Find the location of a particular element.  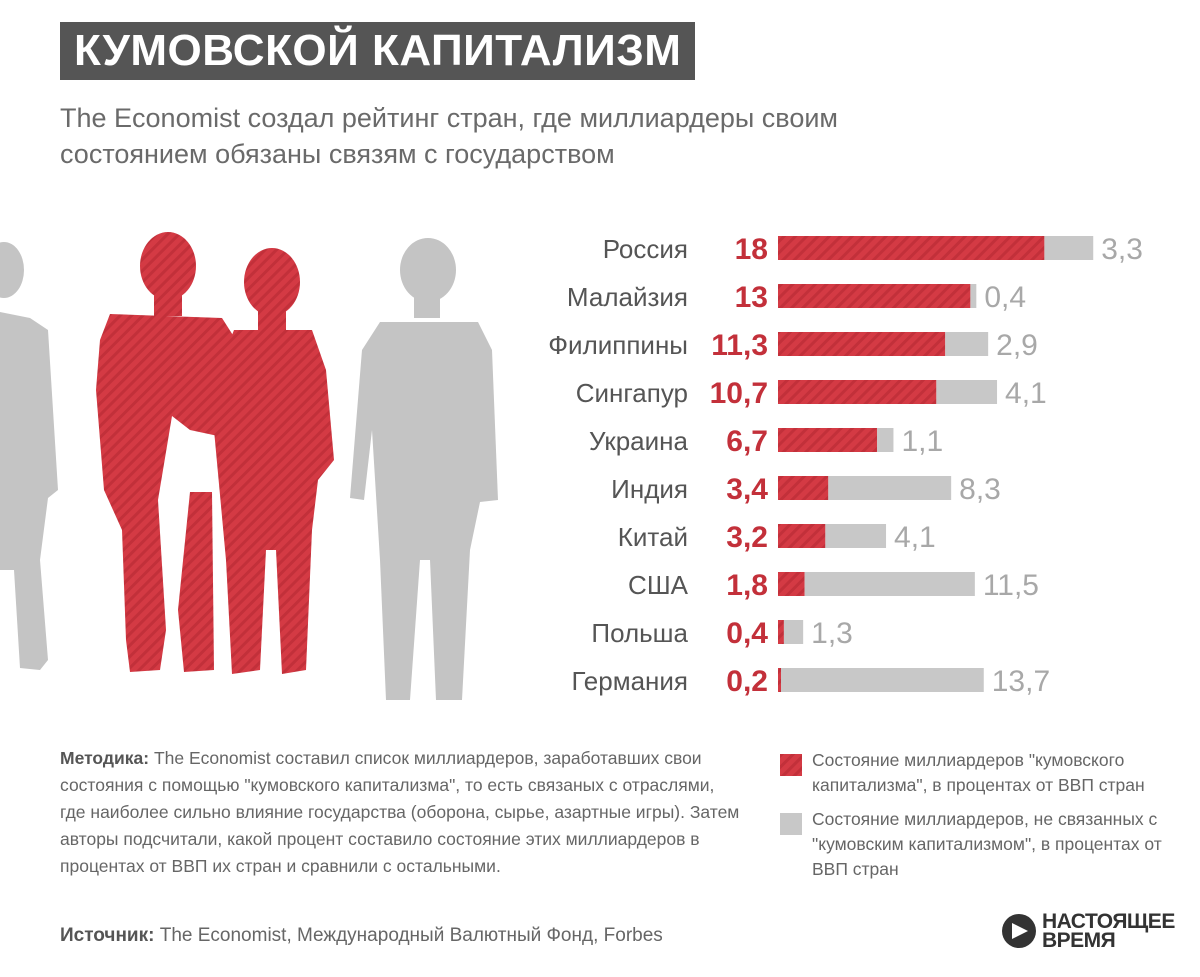

logo-line-2: ВРЕМЯ is located at coordinates (1079, 940).